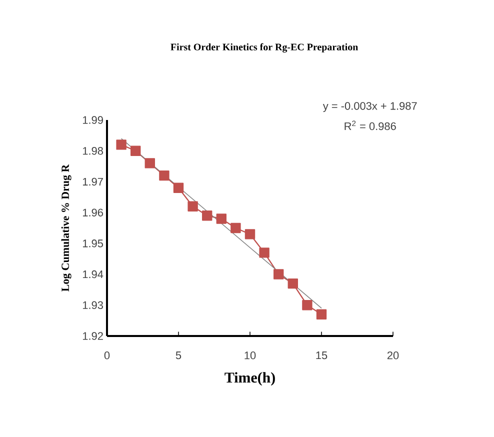 The height and width of the screenshot is (437, 494). I want to click on y-axis-title: Log Cumulative % Drug R, so click(66, 228).